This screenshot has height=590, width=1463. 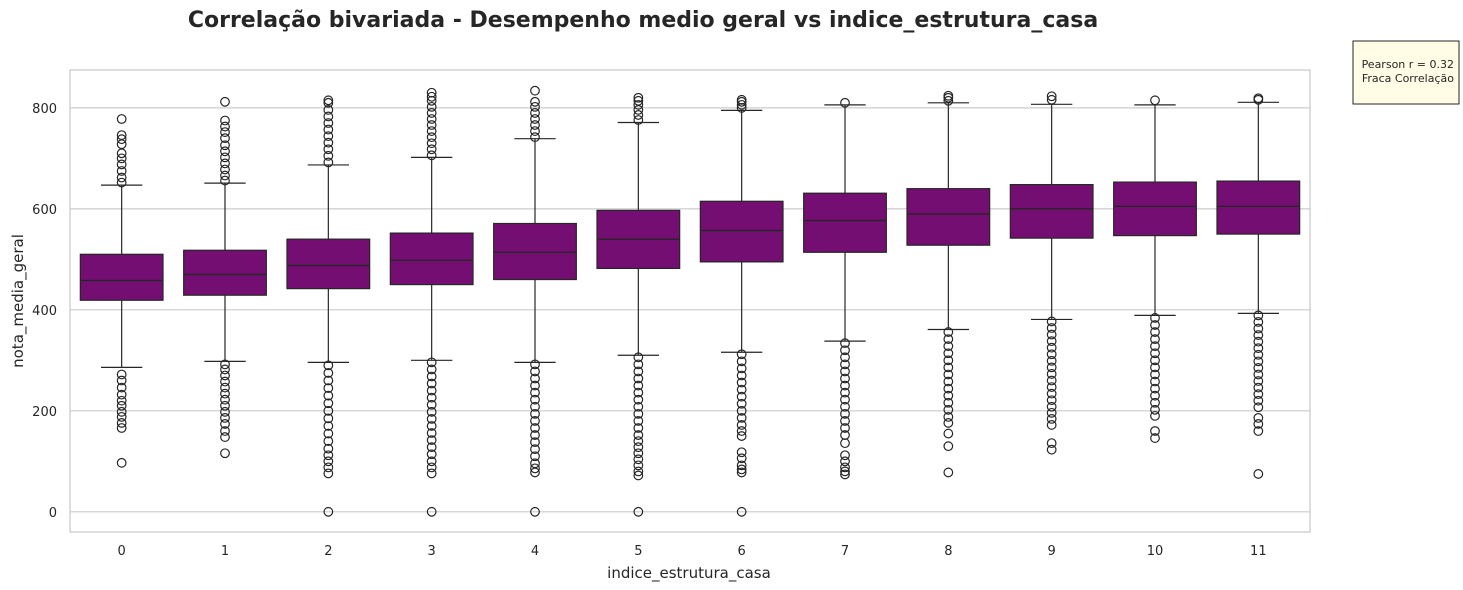 What do you see at coordinates (1408, 64) in the screenshot?
I see `annotation-line-1: Pearson r = 0.32` at bounding box center [1408, 64].